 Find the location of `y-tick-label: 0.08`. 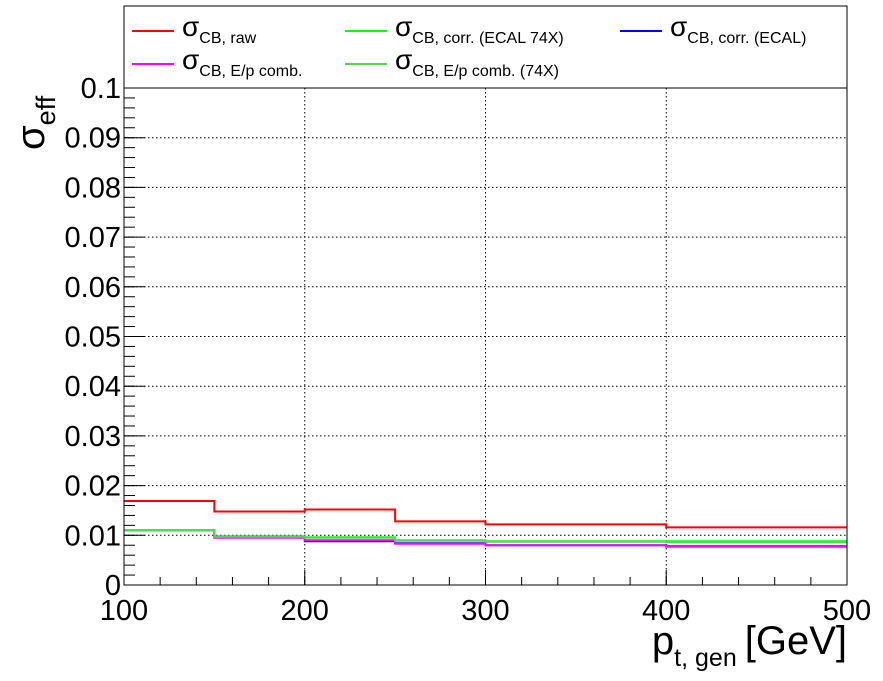

y-tick-label: 0.08 is located at coordinates (93, 188).